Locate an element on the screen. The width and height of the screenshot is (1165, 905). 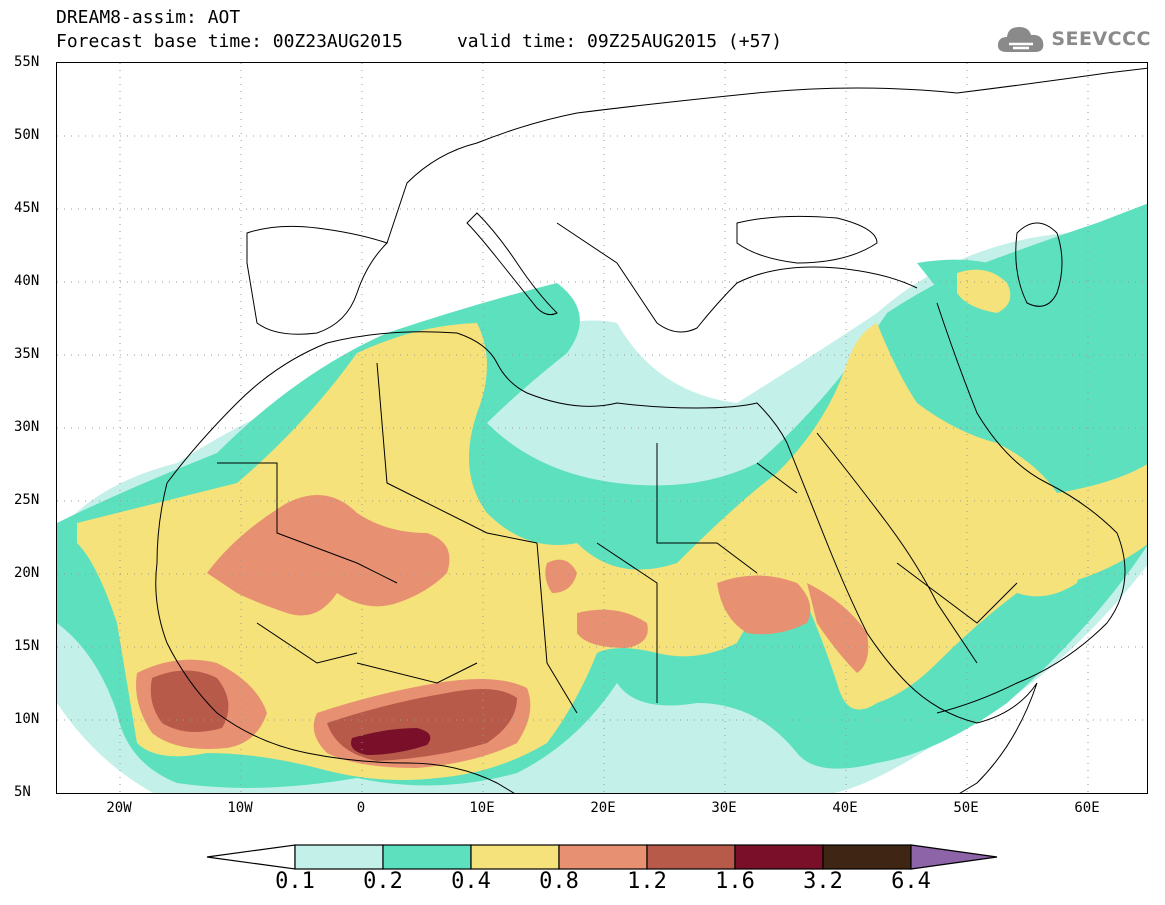
lat-label-50n: 50N is located at coordinates (27, 135).